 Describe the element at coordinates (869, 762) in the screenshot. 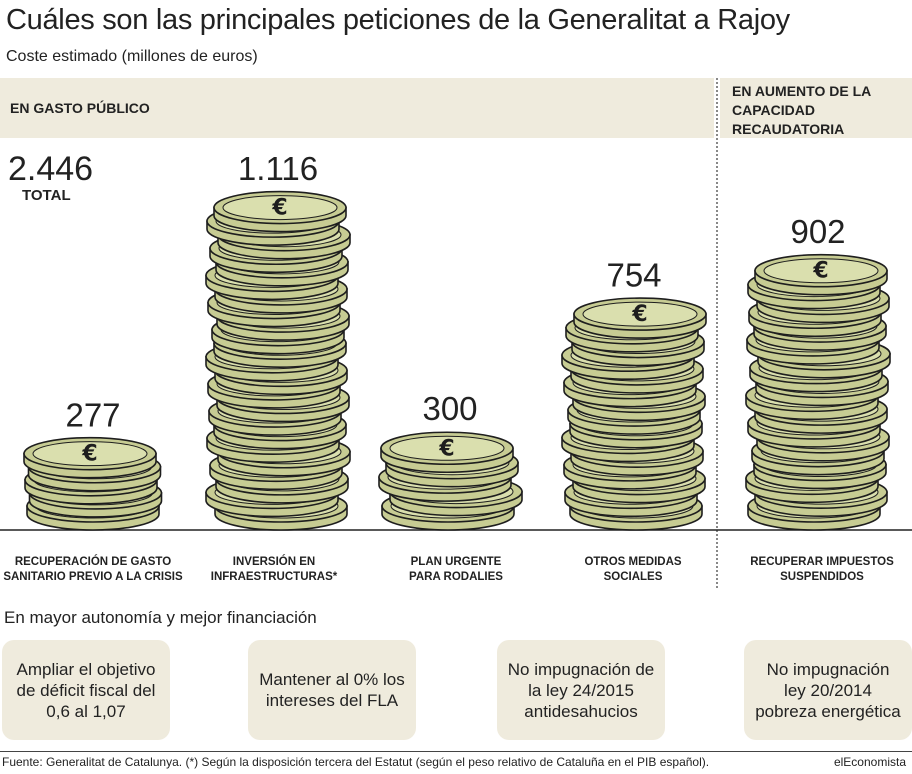

I see `brand-logo-text: elEconomista` at that location.